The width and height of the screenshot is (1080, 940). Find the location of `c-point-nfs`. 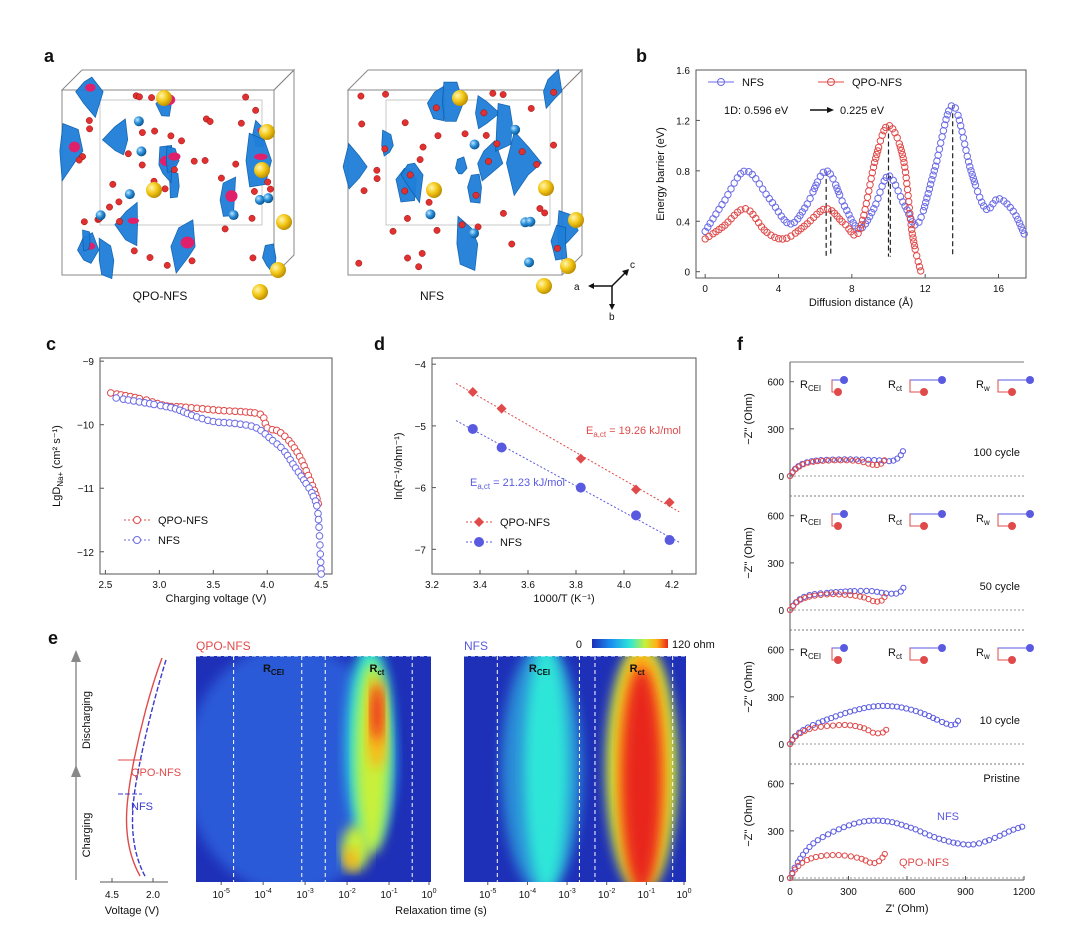

c-point-nfs is located at coordinates (116, 398).